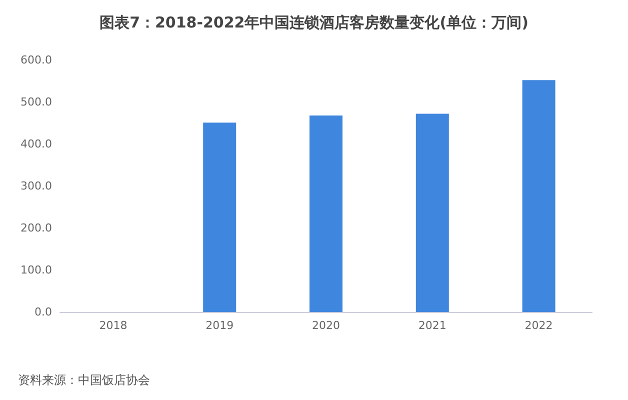 The height and width of the screenshot is (400, 628). What do you see at coordinates (326, 325) in the screenshot?
I see `x-tick-label: 2020` at bounding box center [326, 325].